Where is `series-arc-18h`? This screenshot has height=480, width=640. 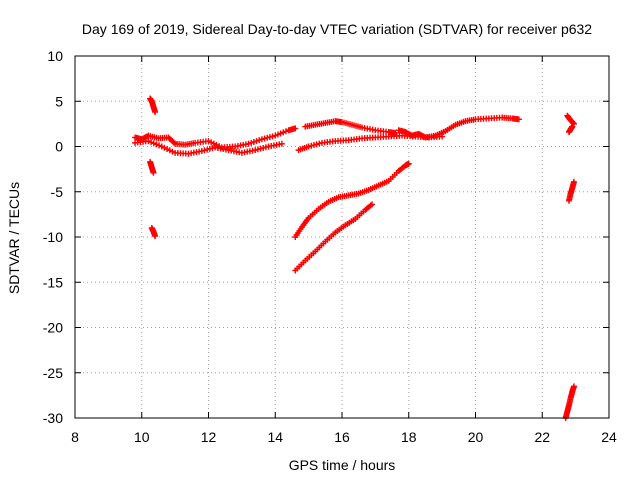 series-arc-18h is located at coordinates (458, 127).